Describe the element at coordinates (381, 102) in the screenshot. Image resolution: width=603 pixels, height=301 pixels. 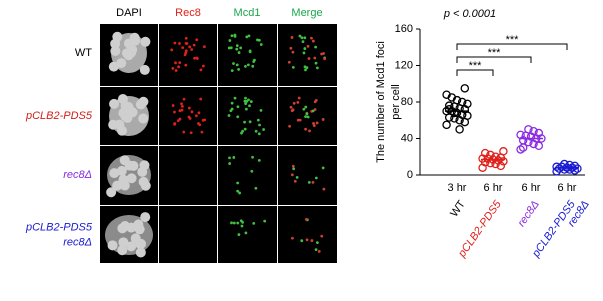
I see `y-axis-label: The number of Mcd1 foci` at that location.